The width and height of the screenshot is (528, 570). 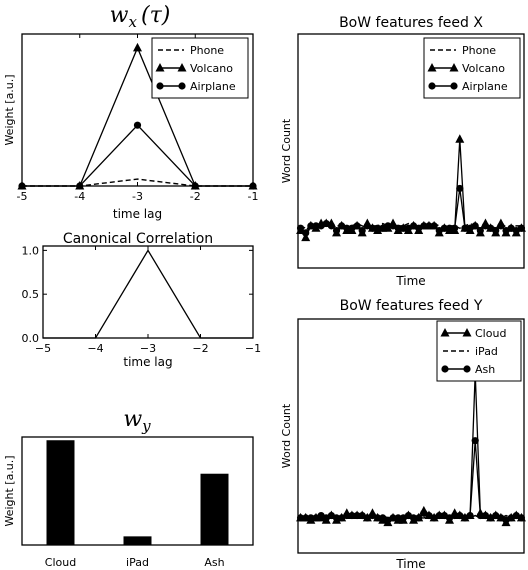 What do you see at coordinates (490, 333) in the screenshot?
I see `legend-label-0: Cloud` at bounding box center [490, 333].